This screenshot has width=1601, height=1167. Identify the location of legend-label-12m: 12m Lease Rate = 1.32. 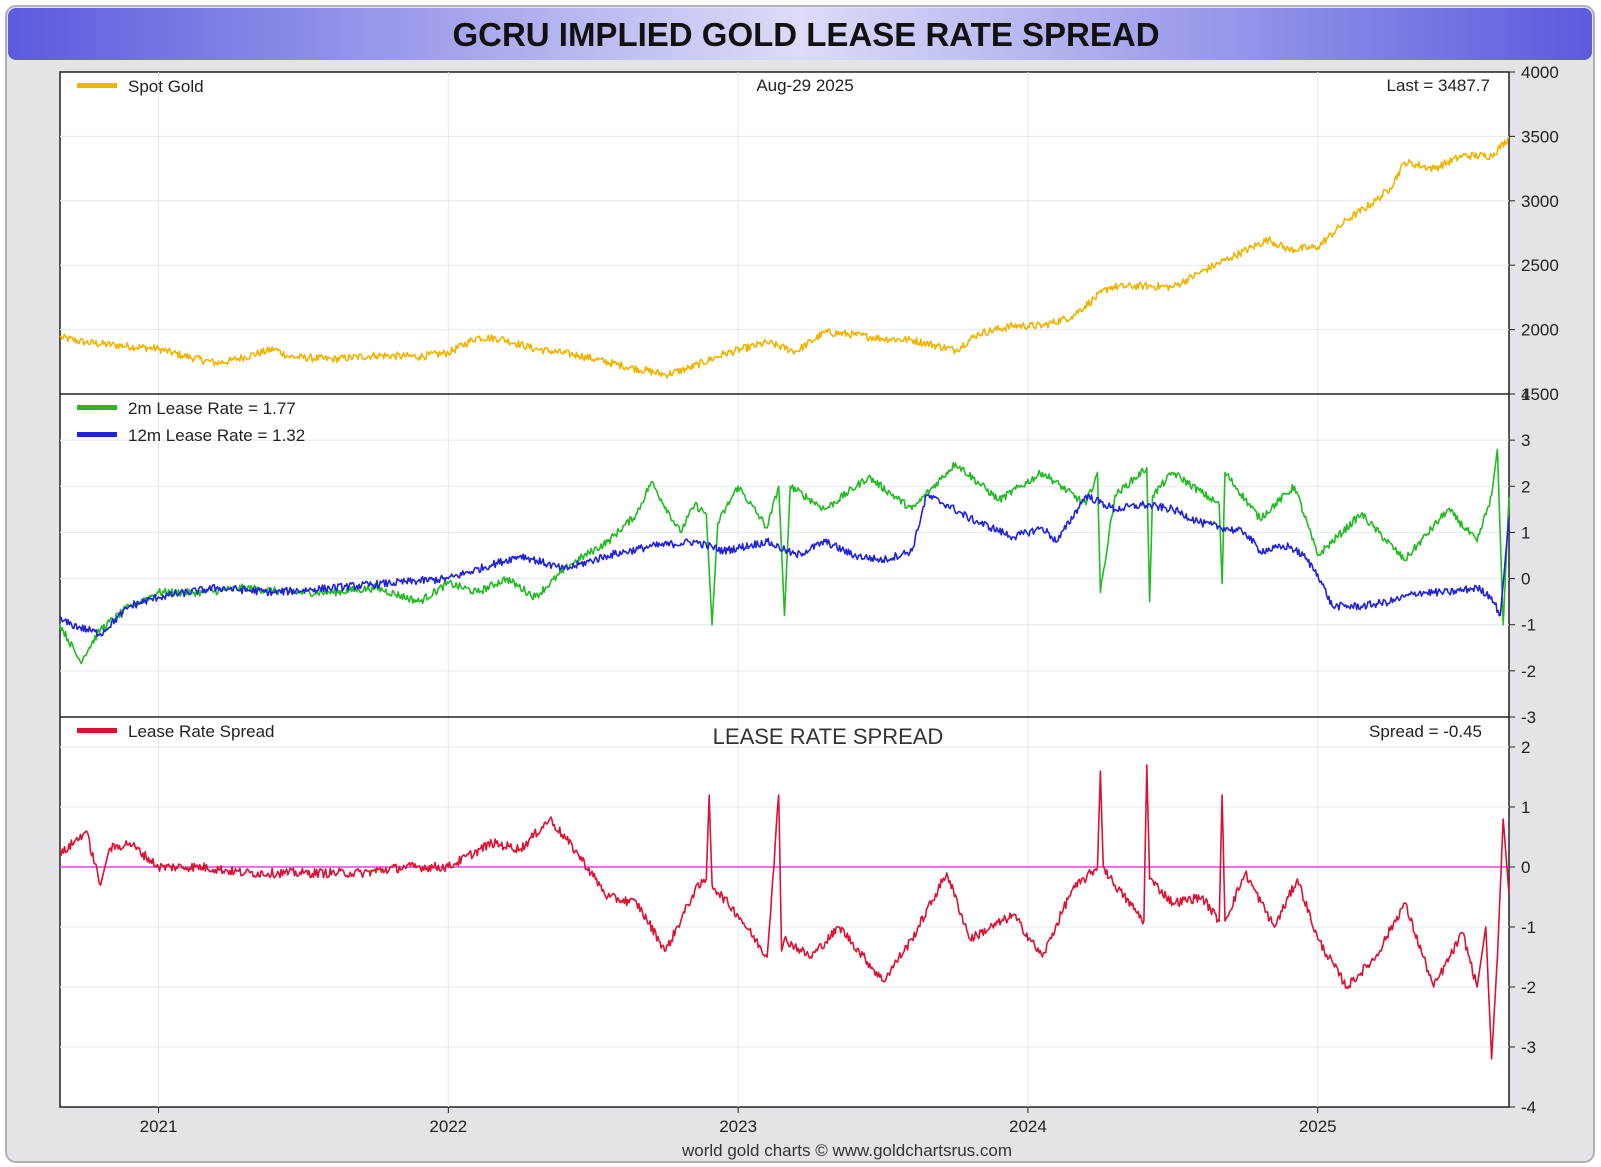
(216, 435).